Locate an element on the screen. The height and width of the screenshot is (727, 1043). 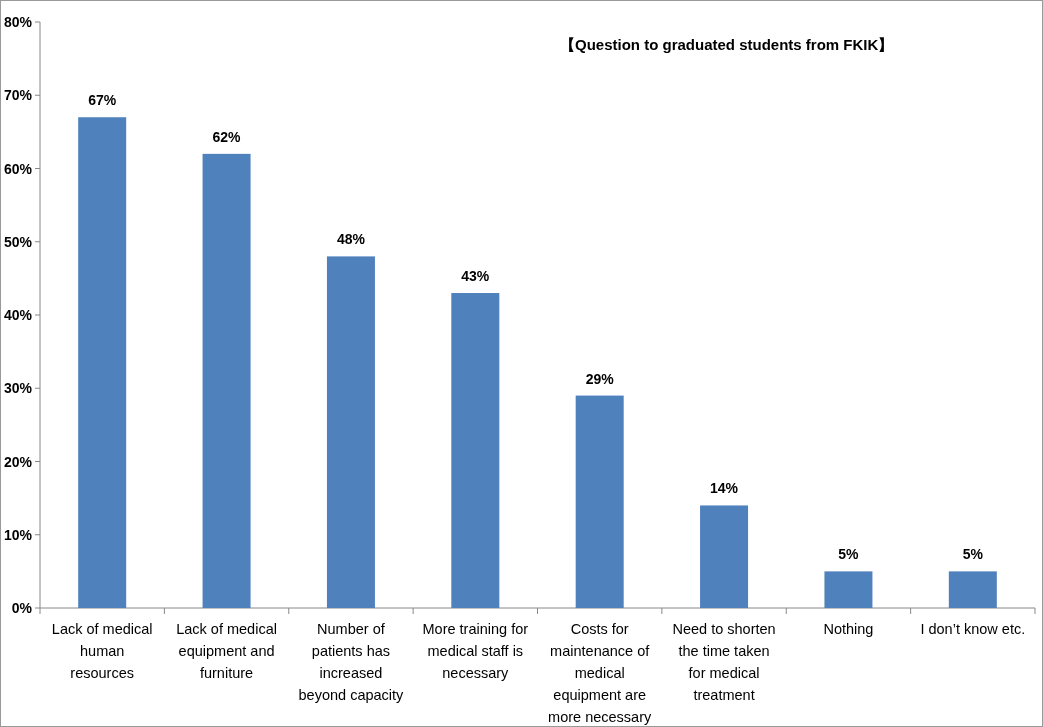
x-tick-label: Costs for maintenance of medical equipment are more necessary is located at coordinates (600, 673).